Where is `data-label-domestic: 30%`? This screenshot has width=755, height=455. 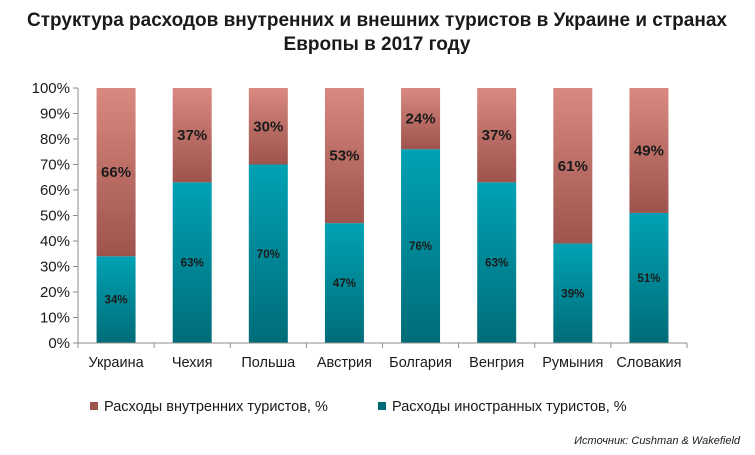
data-label-domestic: 30% is located at coordinates (268, 126).